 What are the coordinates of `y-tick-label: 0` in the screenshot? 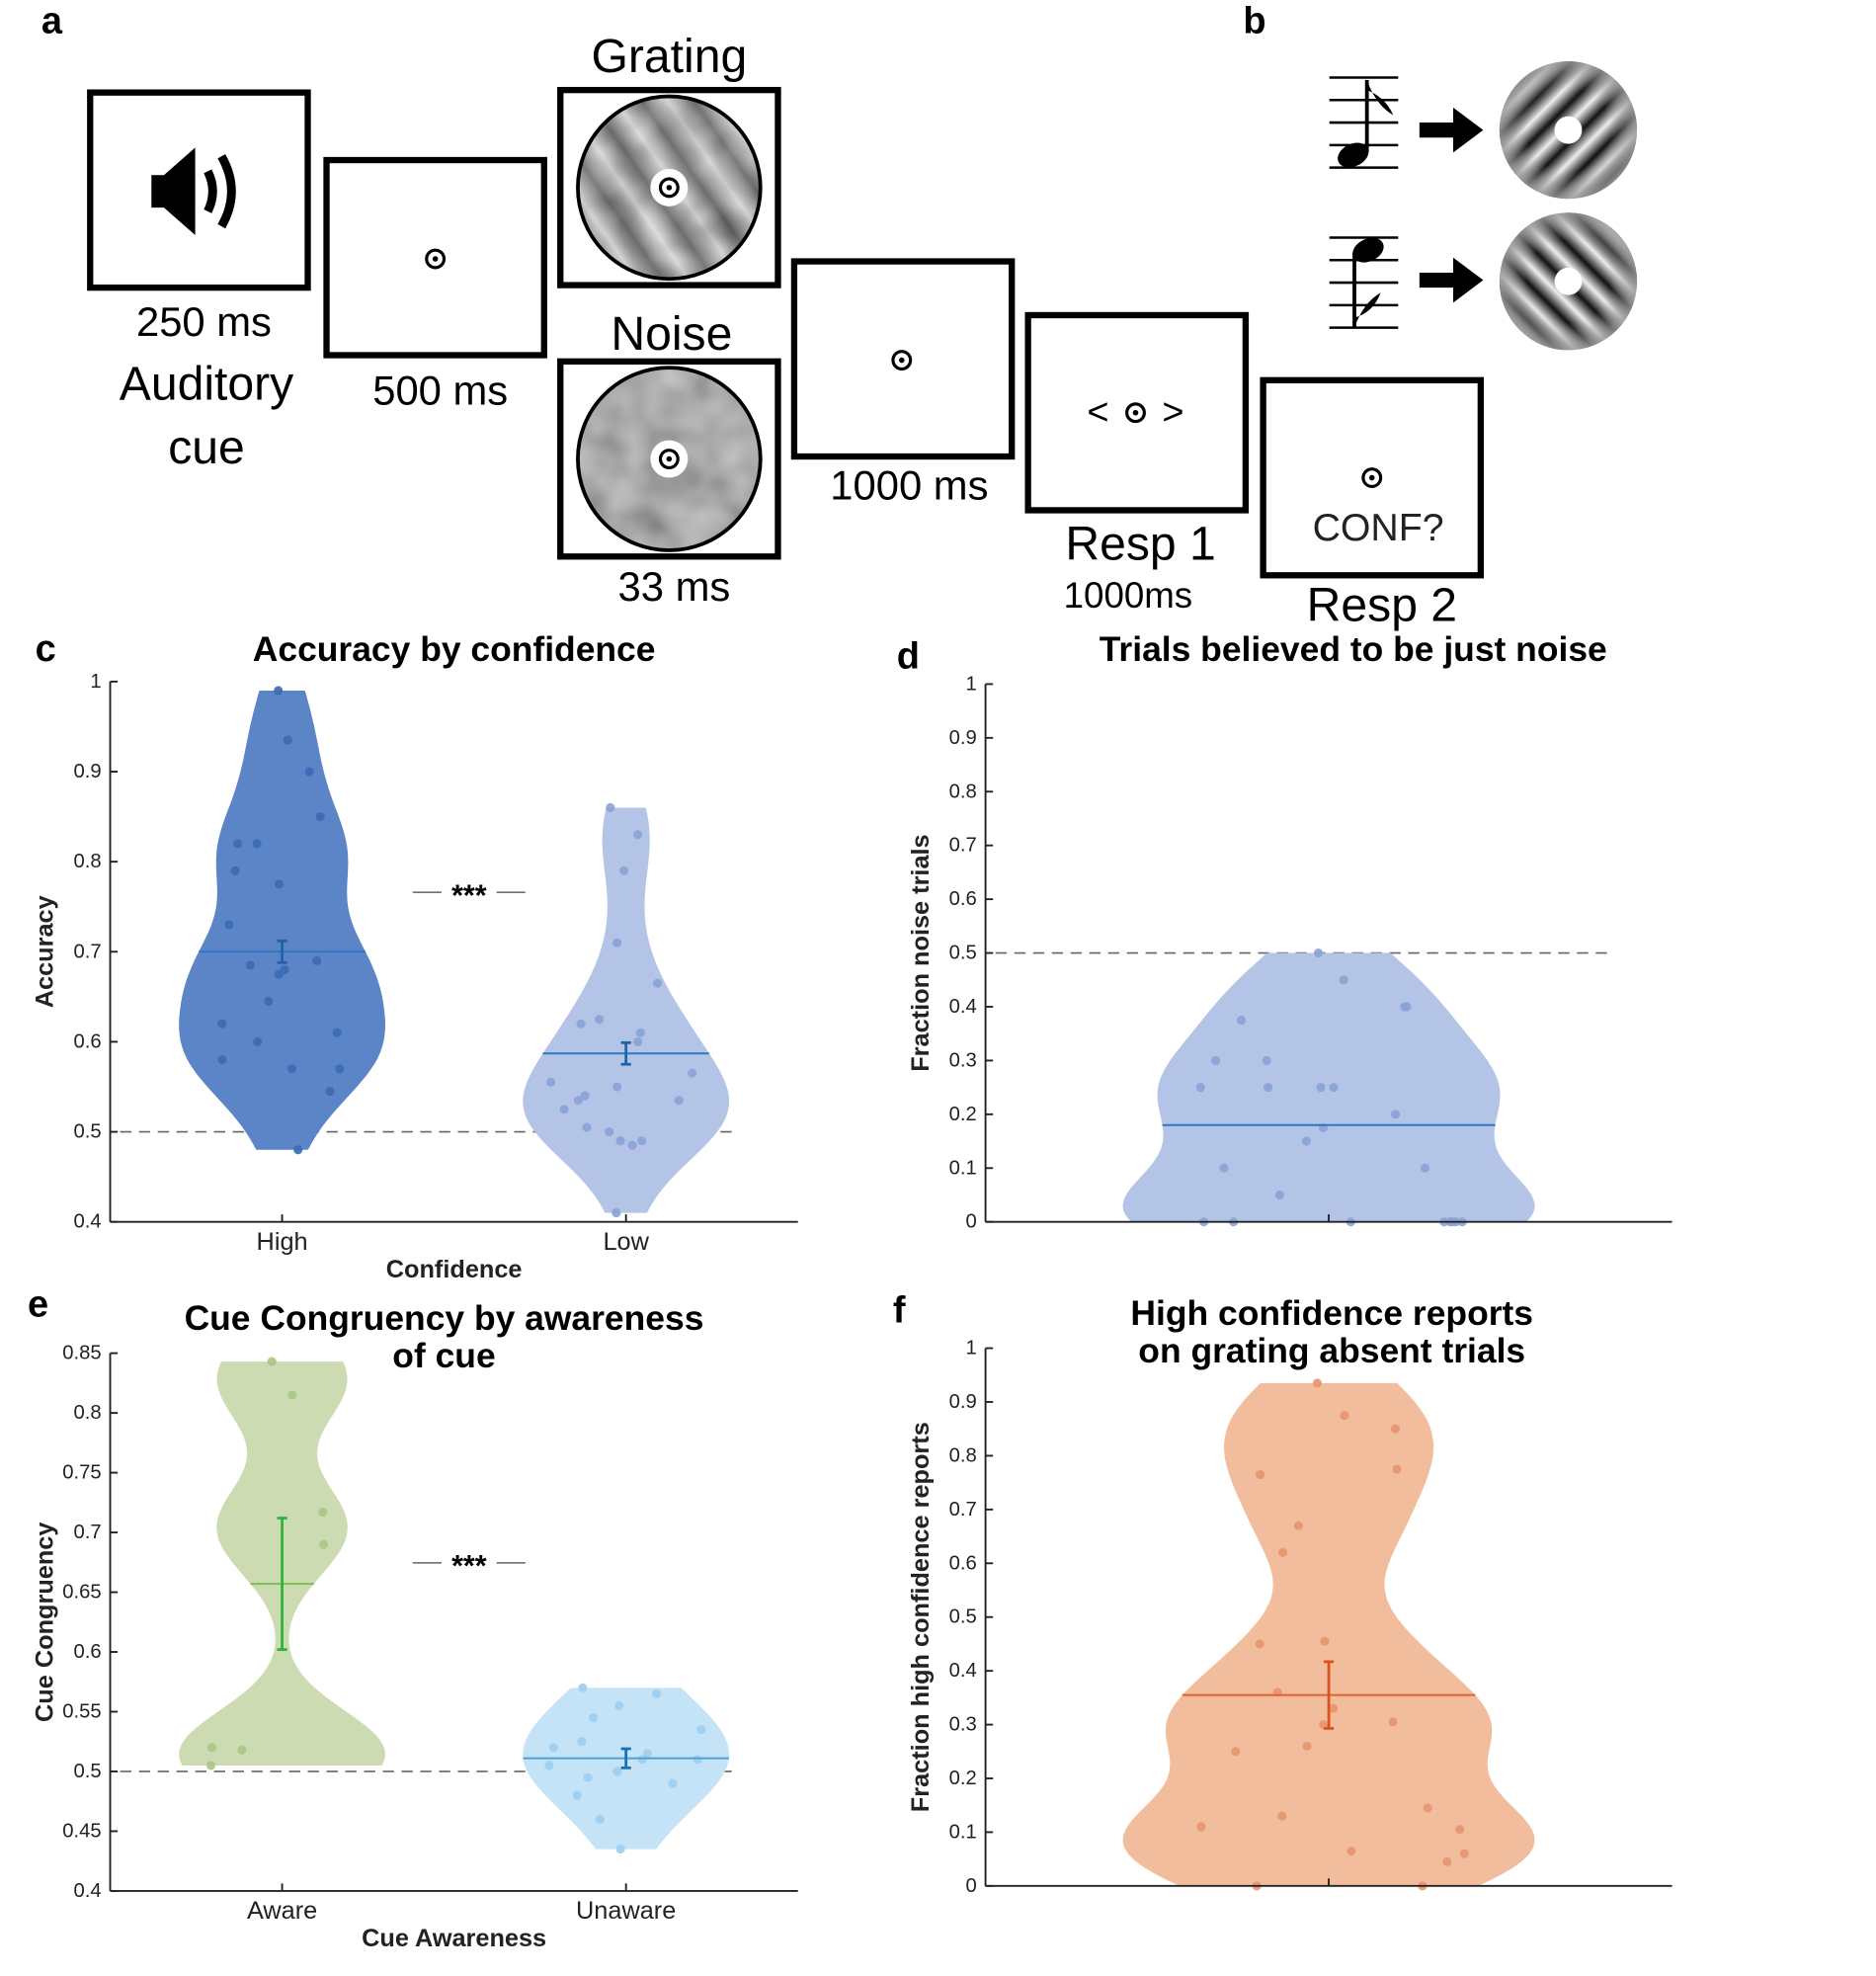 It's located at (970, 1222).